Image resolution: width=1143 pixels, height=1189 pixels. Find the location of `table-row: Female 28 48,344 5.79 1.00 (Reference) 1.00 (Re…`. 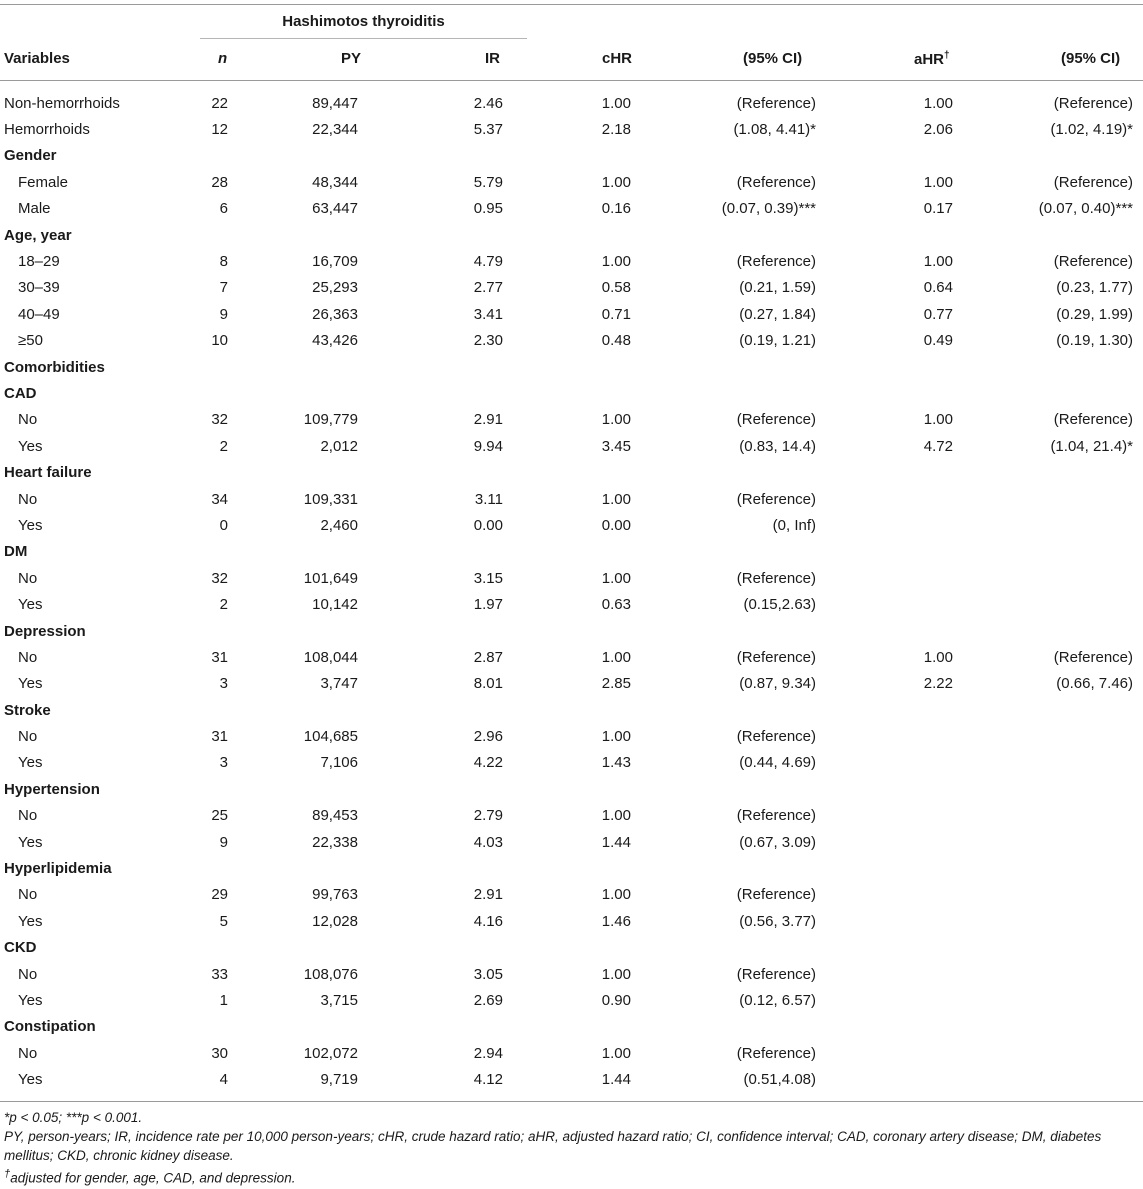

table-row: Female 28 48,344 5.79 1.00 (Reference) 1.00 (Re… is located at coordinates (571, 182).